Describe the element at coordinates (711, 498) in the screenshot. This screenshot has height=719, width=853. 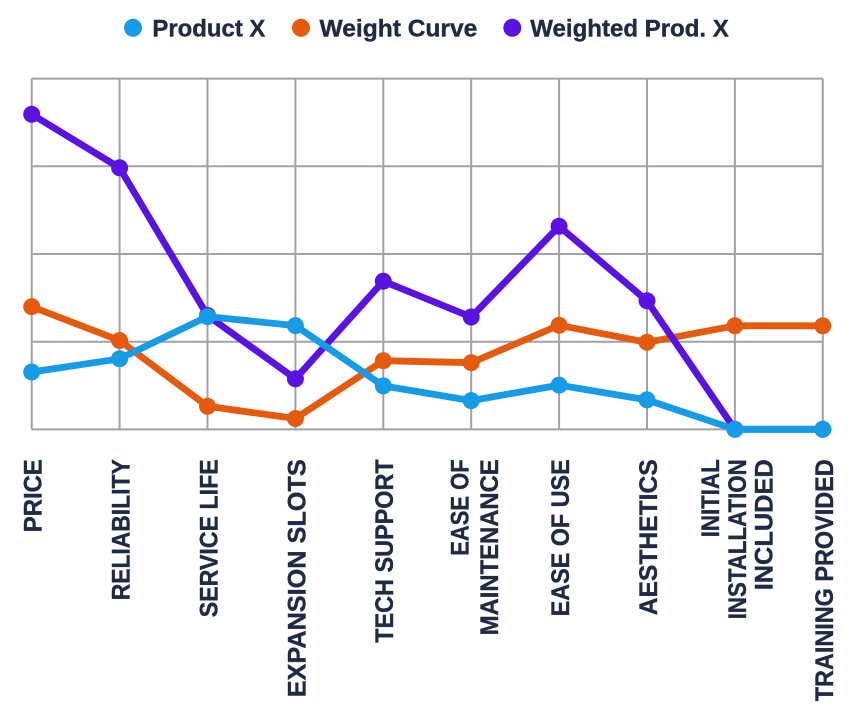
I see `svg-text: INITIAL` at that location.